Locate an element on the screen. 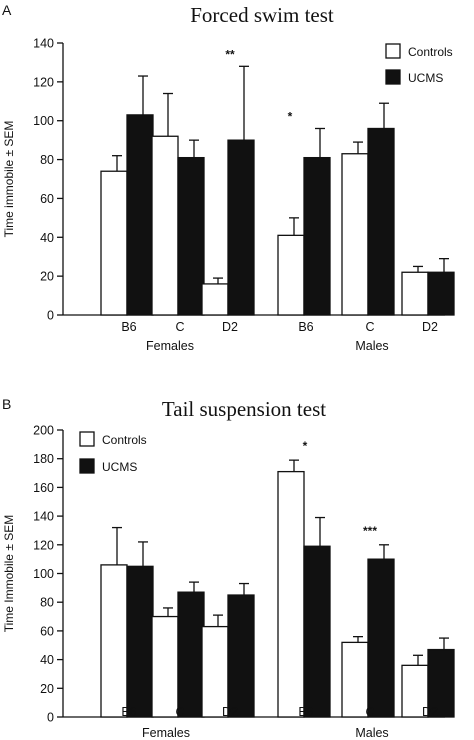  panel-b-y-tick-label: 60 is located at coordinates (47, 631).